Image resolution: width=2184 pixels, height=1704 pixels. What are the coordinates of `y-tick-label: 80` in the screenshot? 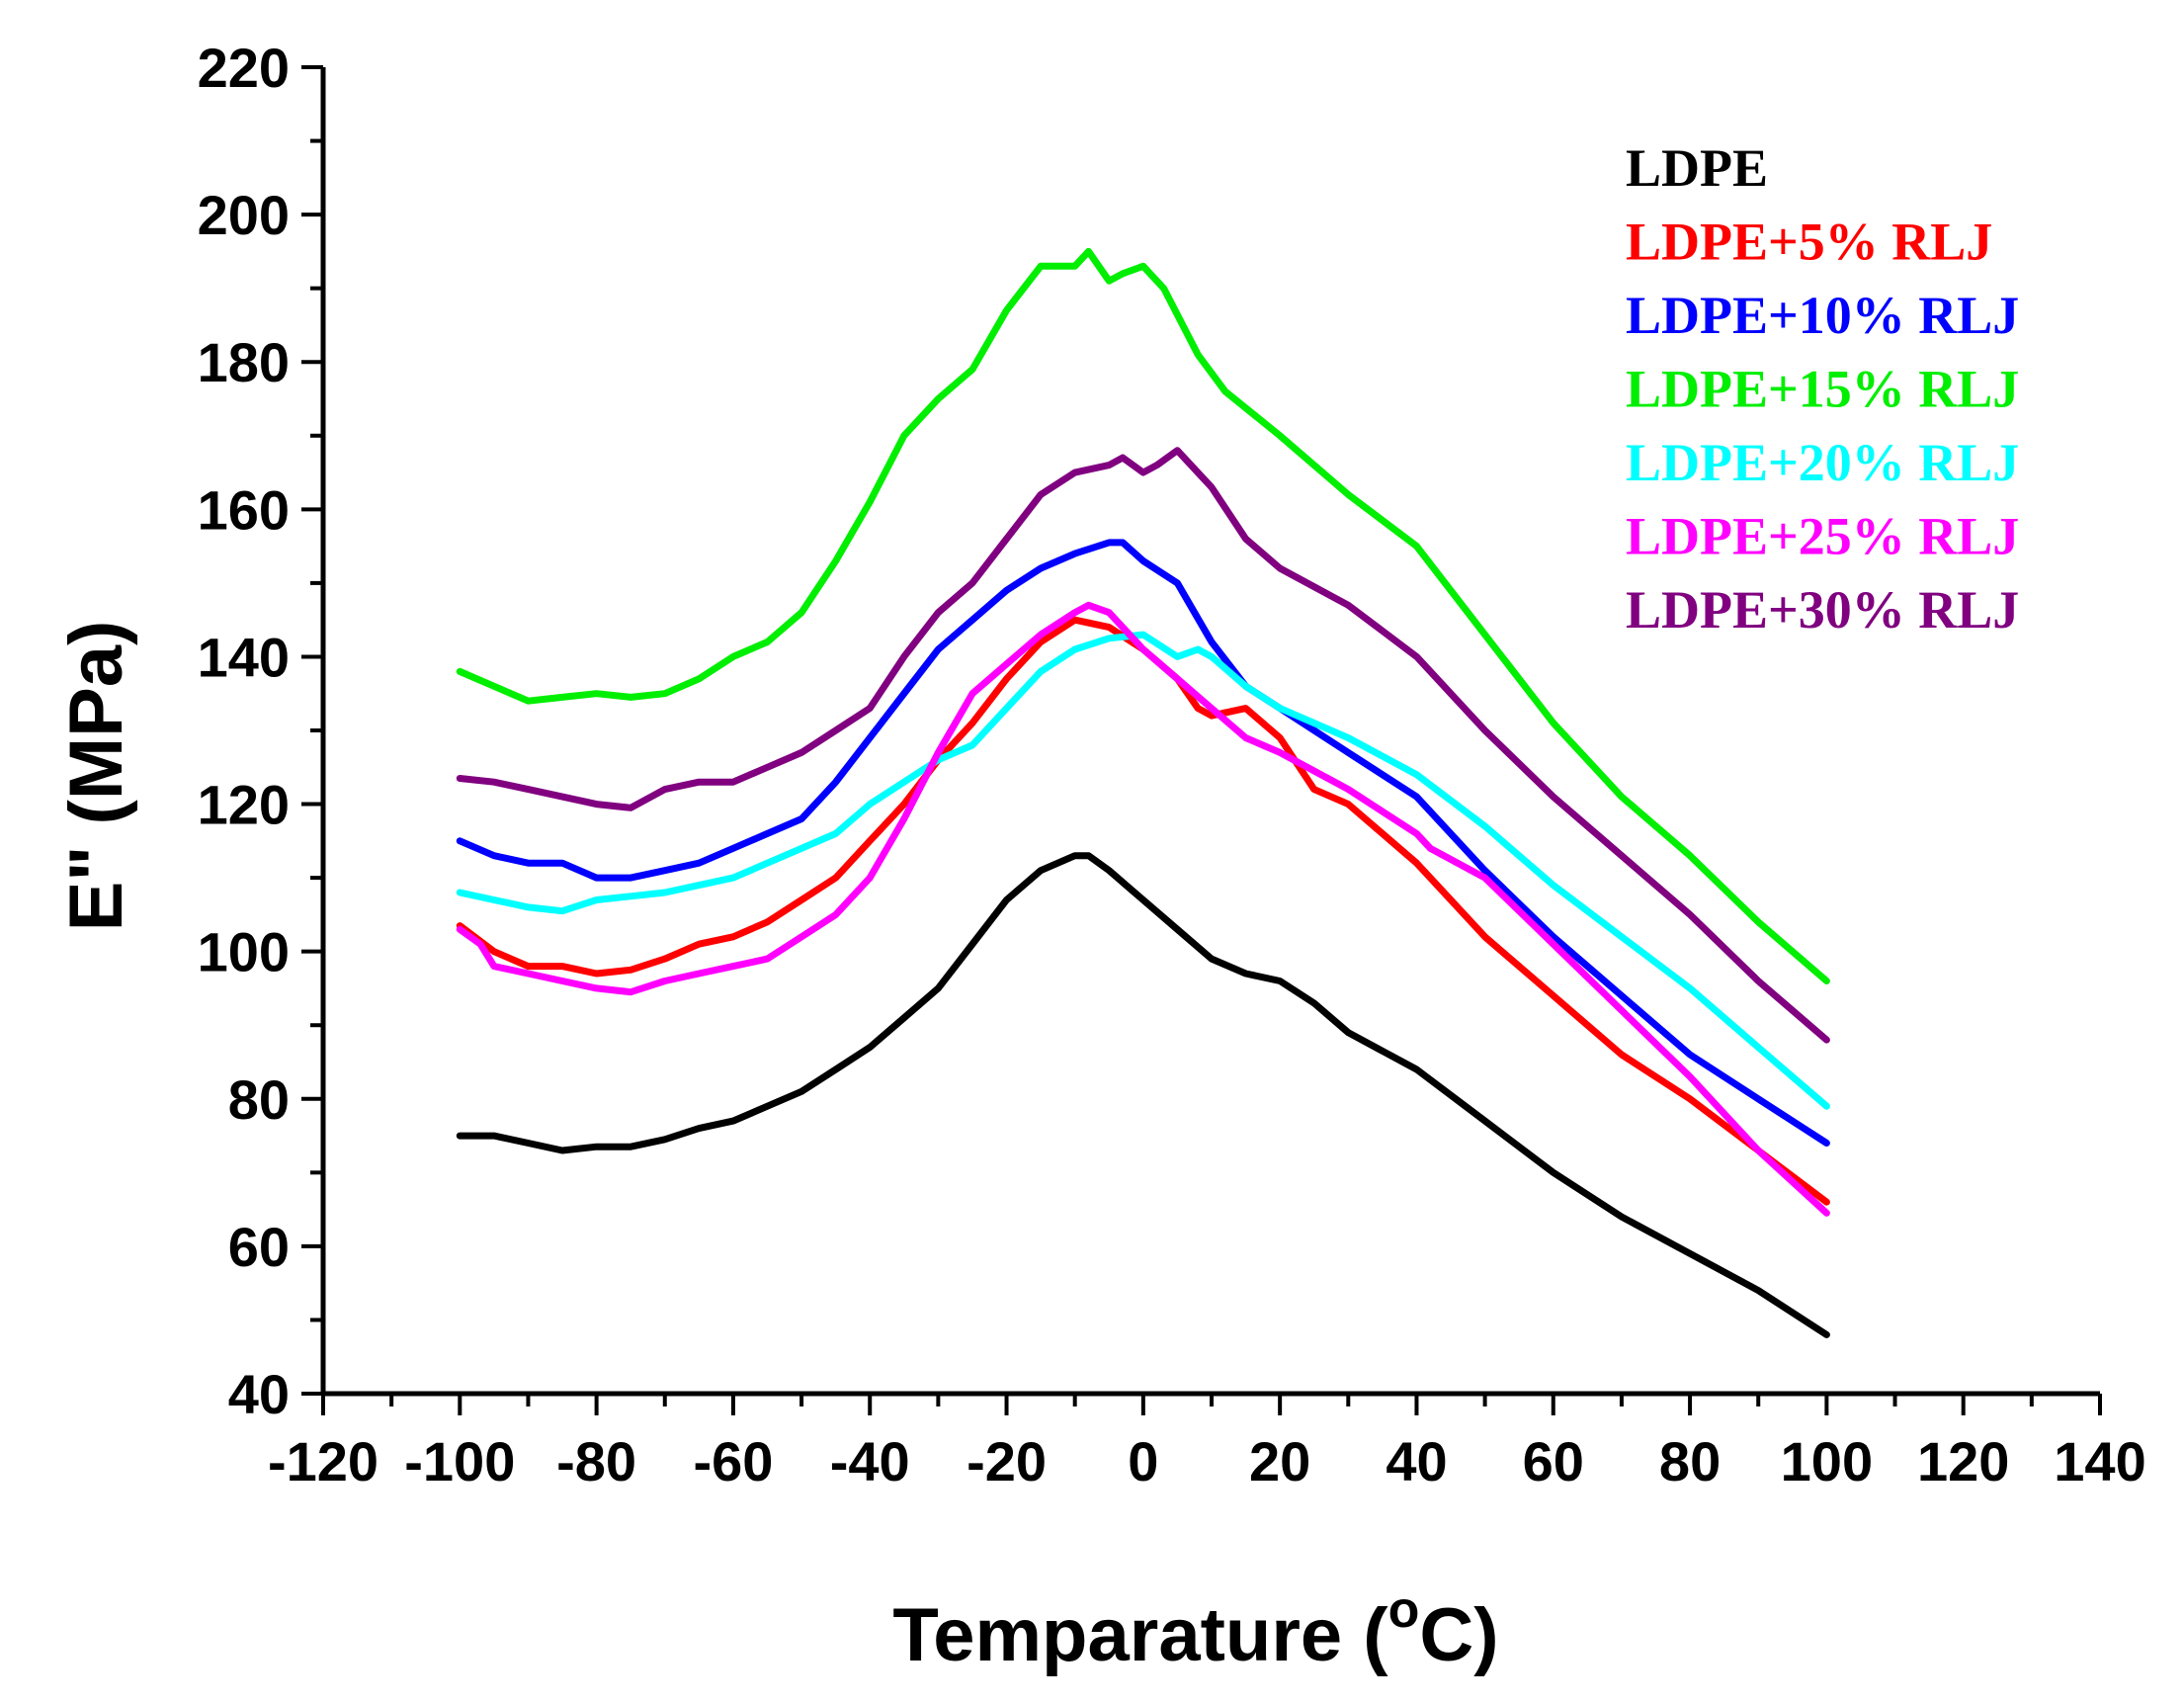 It's located at (259, 1099).